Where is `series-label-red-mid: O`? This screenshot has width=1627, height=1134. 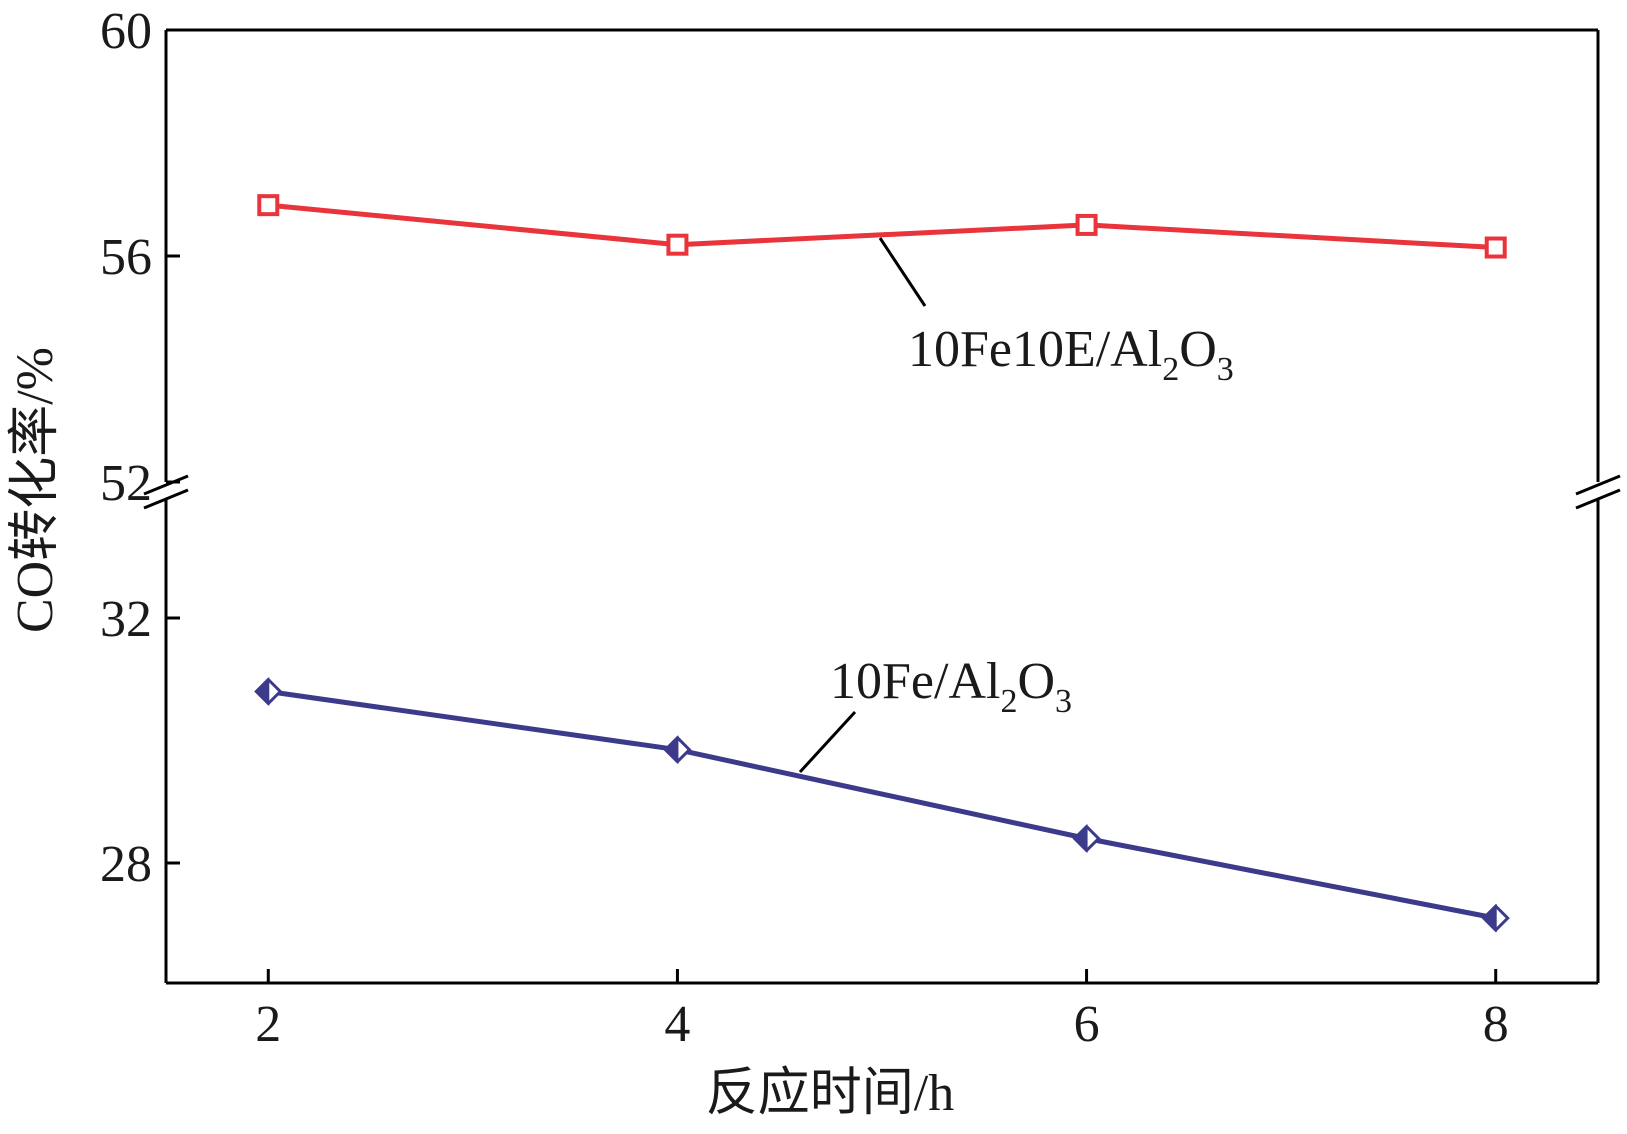 series-label-red-mid: O is located at coordinates (1198, 349).